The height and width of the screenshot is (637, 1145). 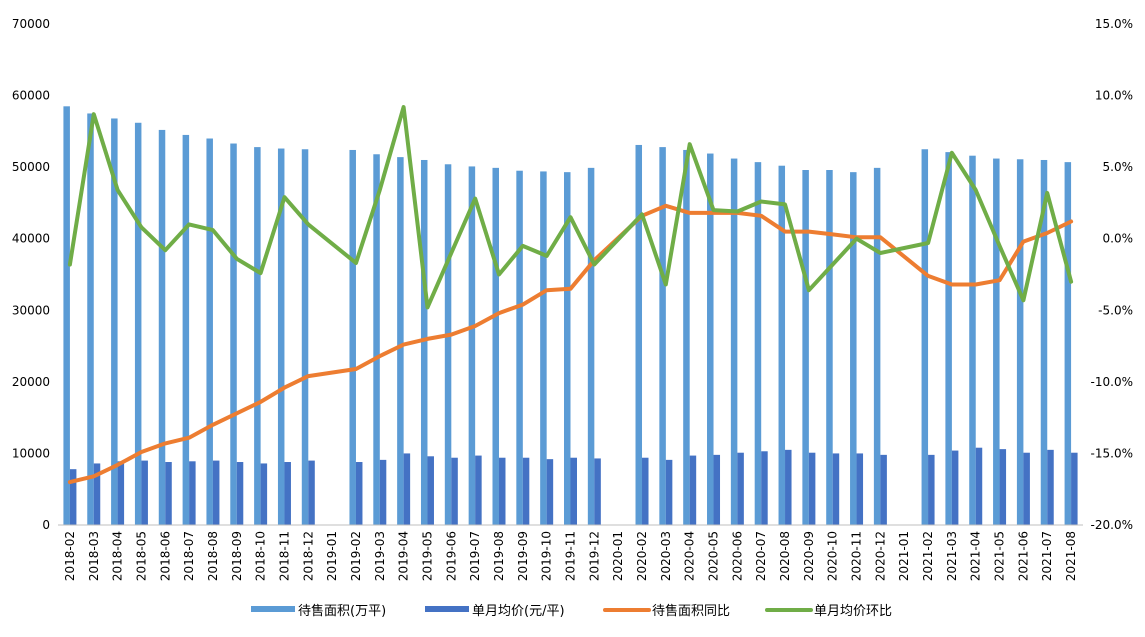 I want to click on x-tick-label: 2021-04, so click(x=976, y=556).